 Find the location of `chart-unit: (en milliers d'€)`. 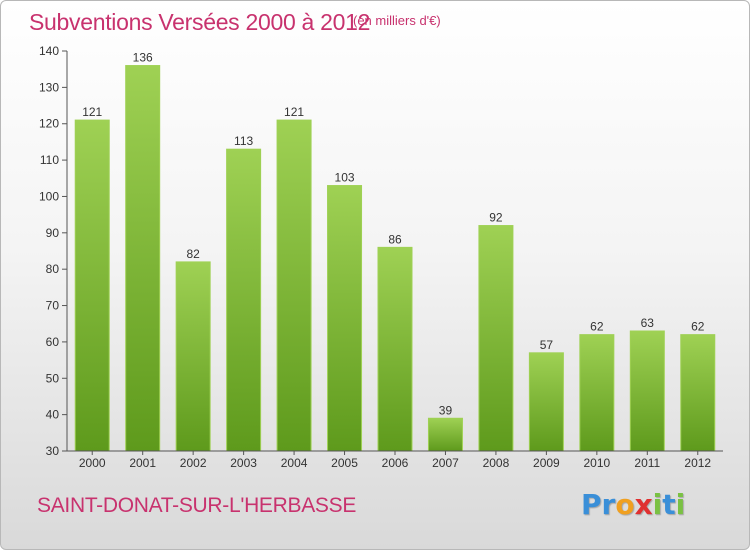

chart-unit: (en milliers d'€) is located at coordinates (397, 20).